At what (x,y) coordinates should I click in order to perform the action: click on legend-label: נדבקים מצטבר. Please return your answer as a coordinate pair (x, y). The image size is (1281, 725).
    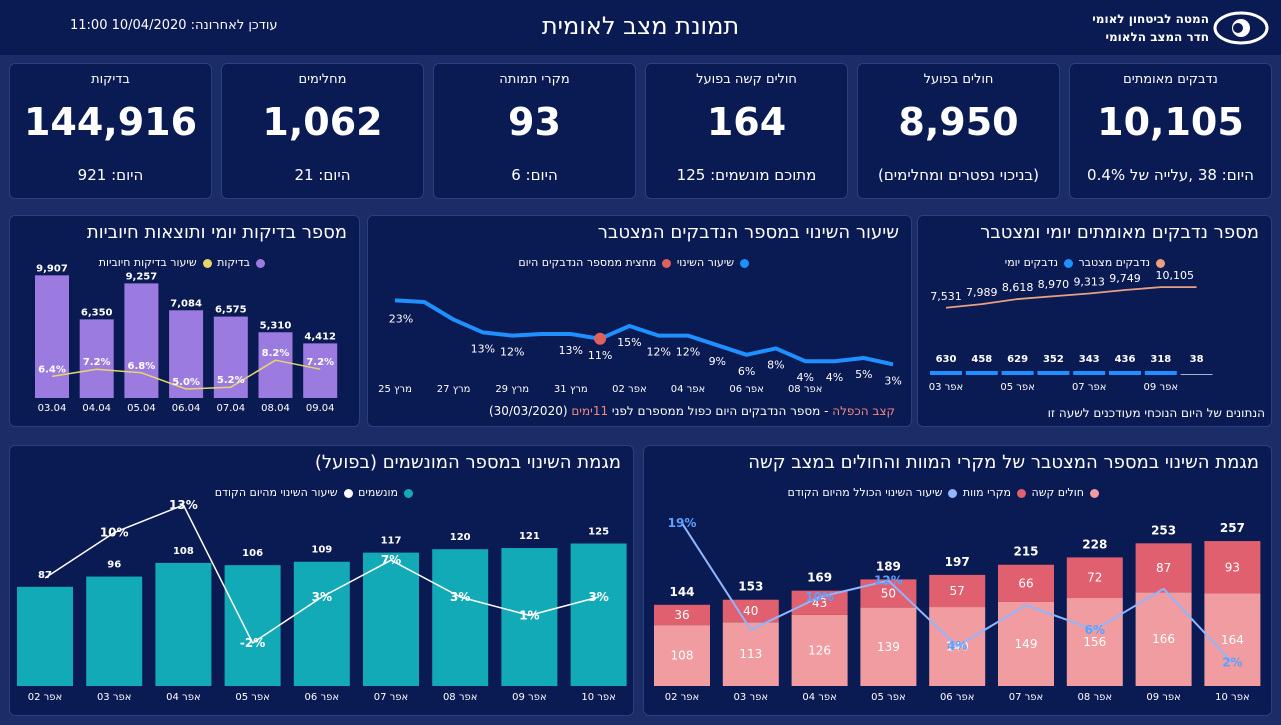
    Looking at the image, I should click on (1114, 262).